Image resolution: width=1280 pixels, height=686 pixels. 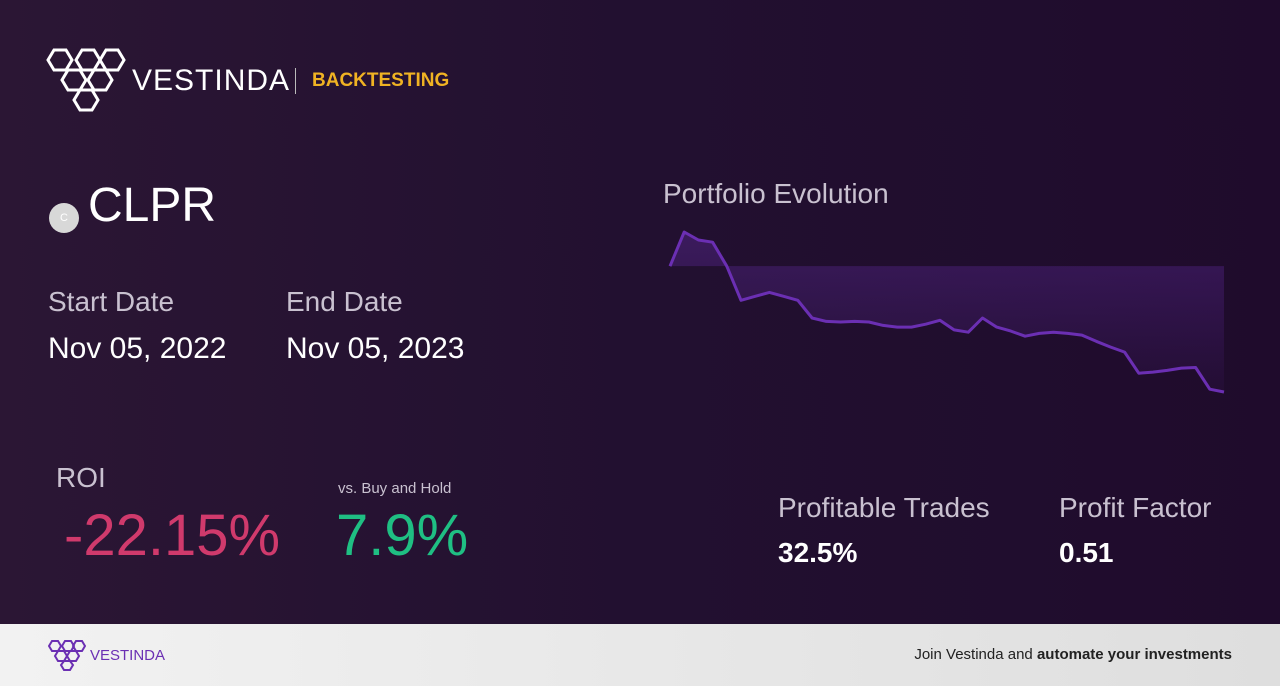 What do you see at coordinates (111, 301) in the screenshot?
I see `start-label: Start Date` at bounding box center [111, 301].